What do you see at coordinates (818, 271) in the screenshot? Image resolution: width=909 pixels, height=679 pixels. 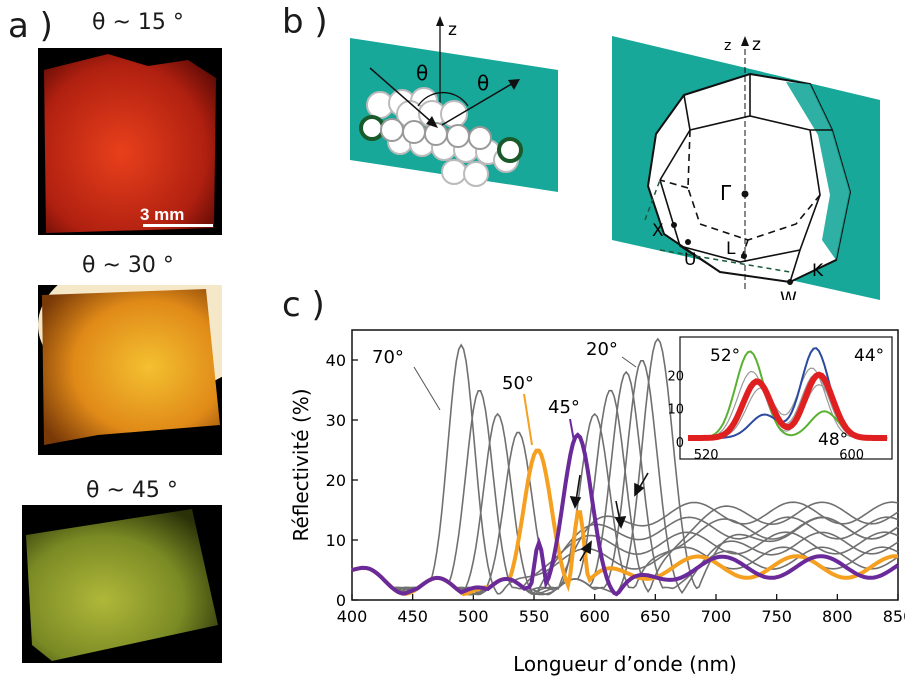 I see `point-k-label: K` at bounding box center [818, 271].